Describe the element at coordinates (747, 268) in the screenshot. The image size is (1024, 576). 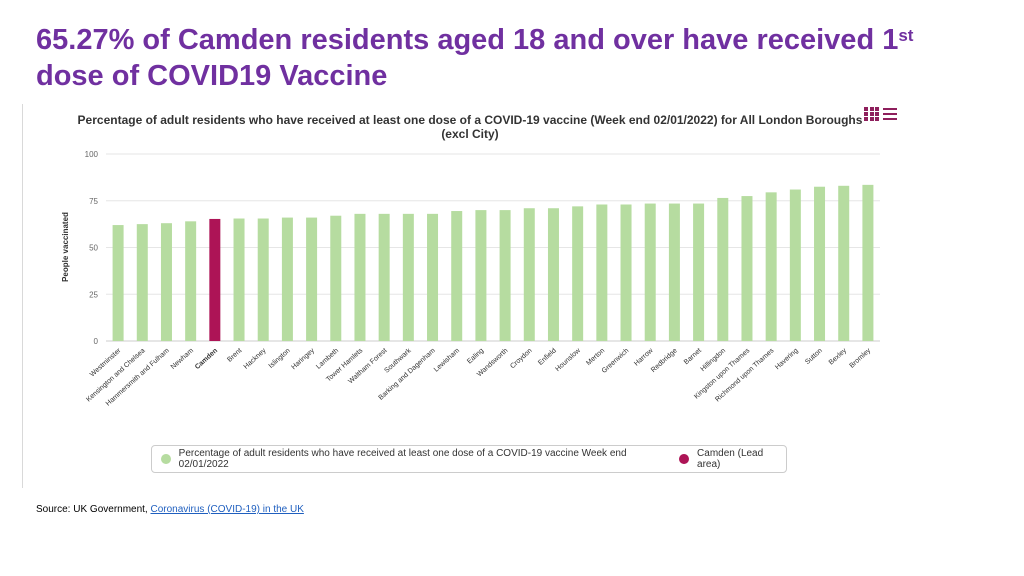
I see `bar-kingston-upon-thames` at that location.